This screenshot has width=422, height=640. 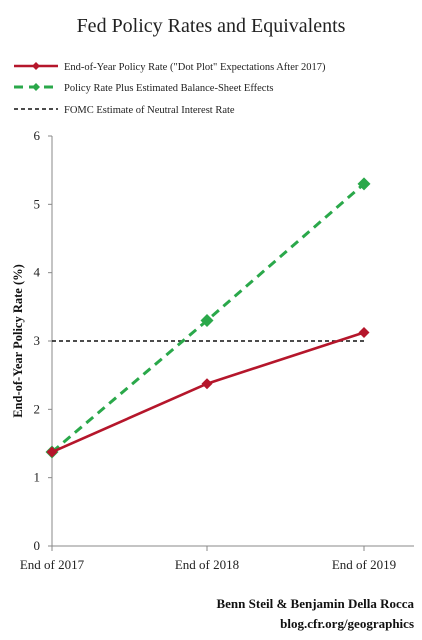 What do you see at coordinates (37, 272) in the screenshot?
I see `y-tick-label: 4` at bounding box center [37, 272].